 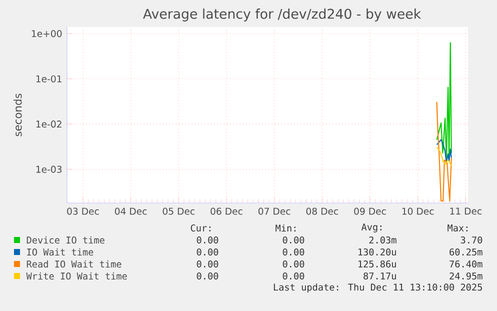 I want to click on text: 60.25m, so click(x=466, y=252).